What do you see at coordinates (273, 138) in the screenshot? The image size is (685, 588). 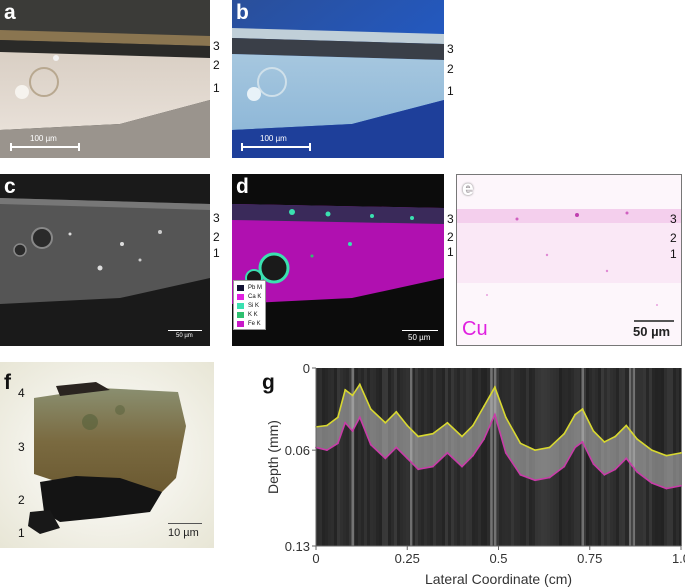 I see `panel-b-scalebar-label: 100 µm` at bounding box center [273, 138].